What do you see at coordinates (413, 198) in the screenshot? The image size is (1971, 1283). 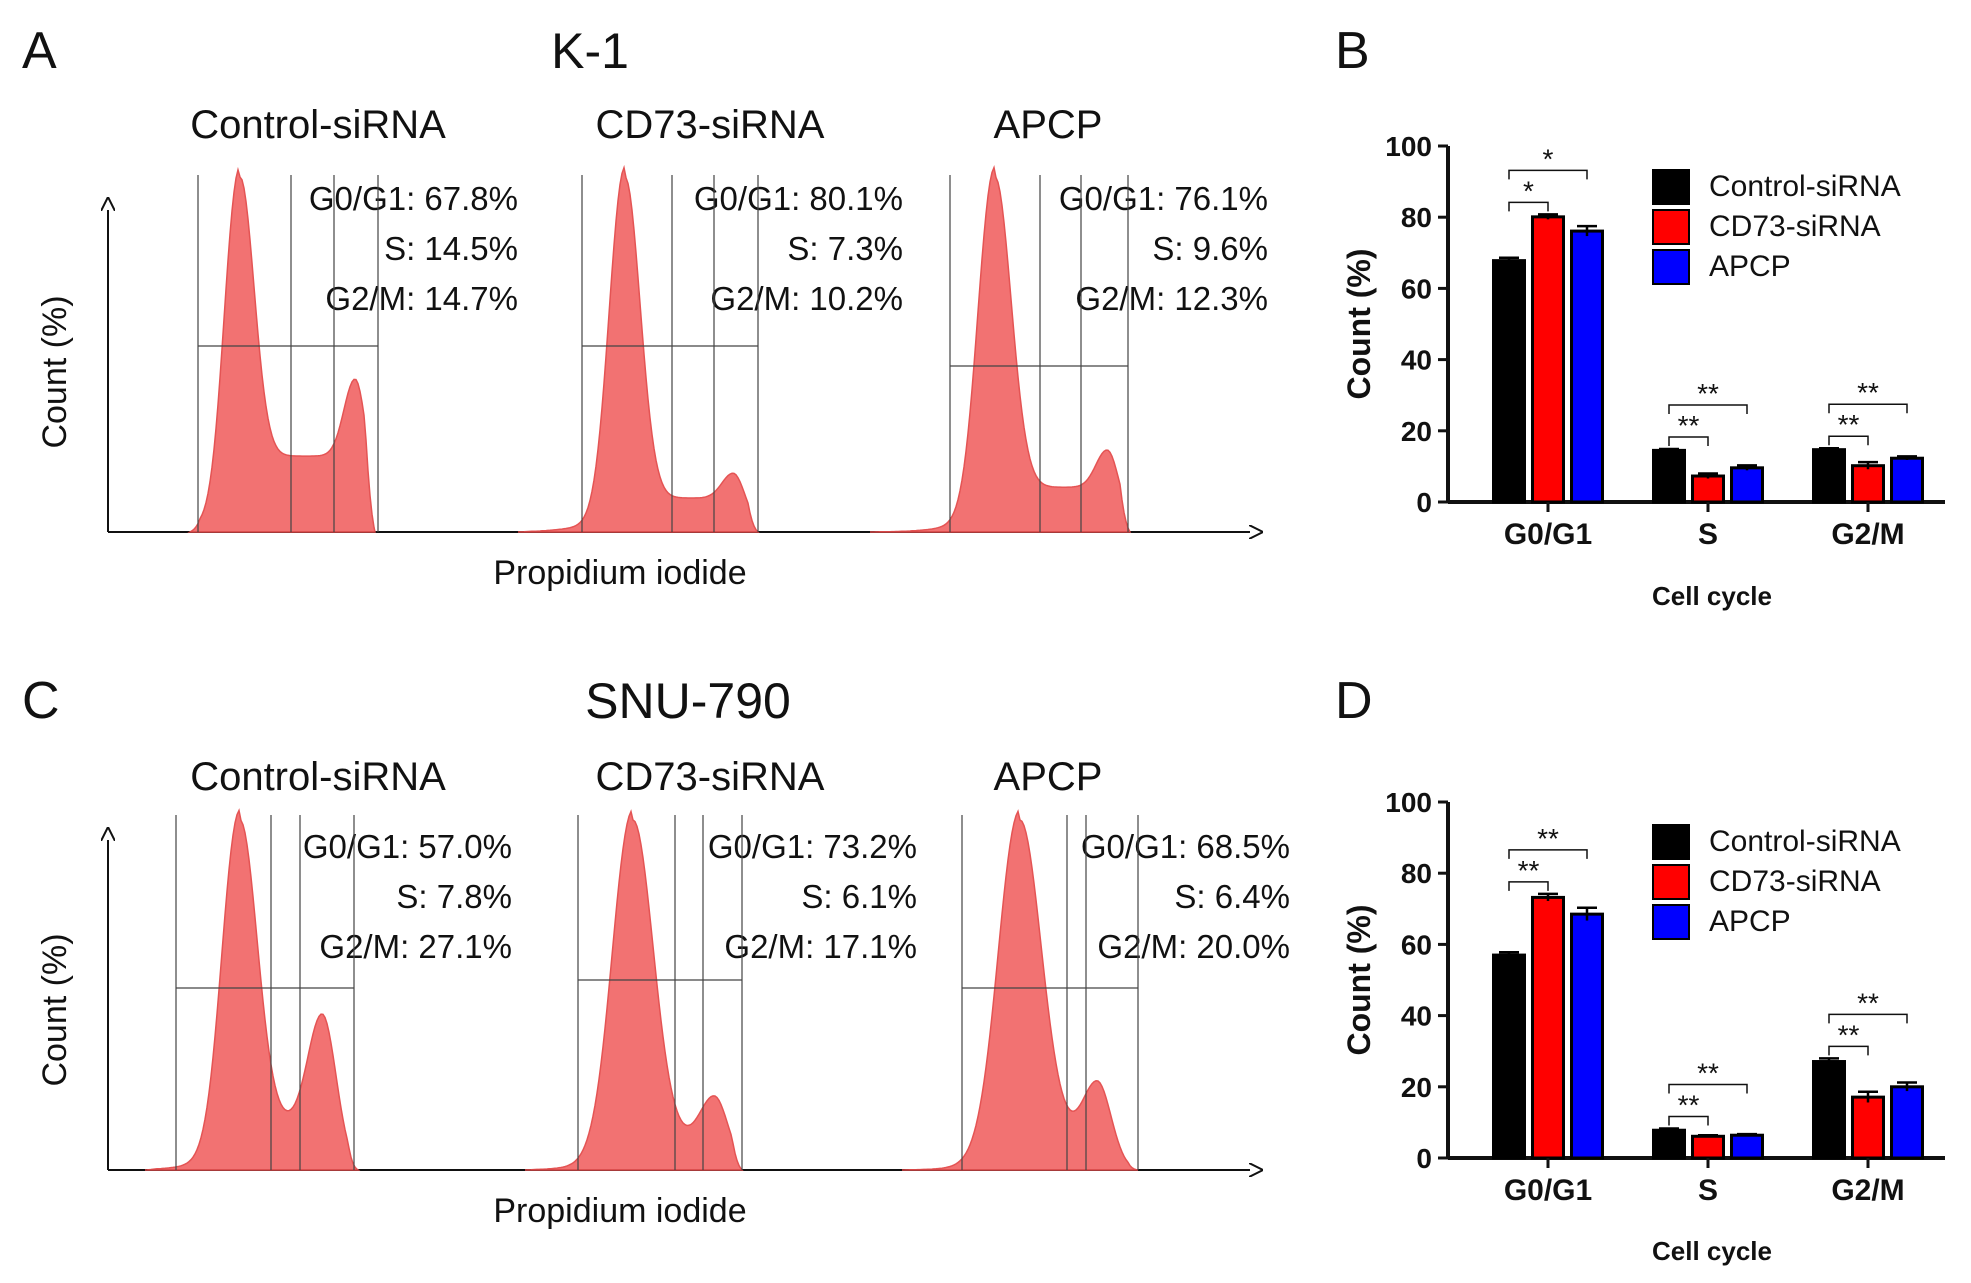 I see `phase-percentage-label: G0/G1: 67.8%` at bounding box center [413, 198].